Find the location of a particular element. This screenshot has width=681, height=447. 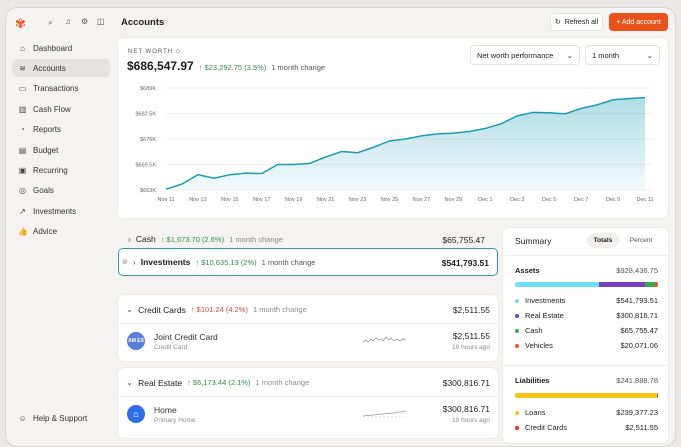

y-tick-label: $663K is located at coordinates (148, 191).